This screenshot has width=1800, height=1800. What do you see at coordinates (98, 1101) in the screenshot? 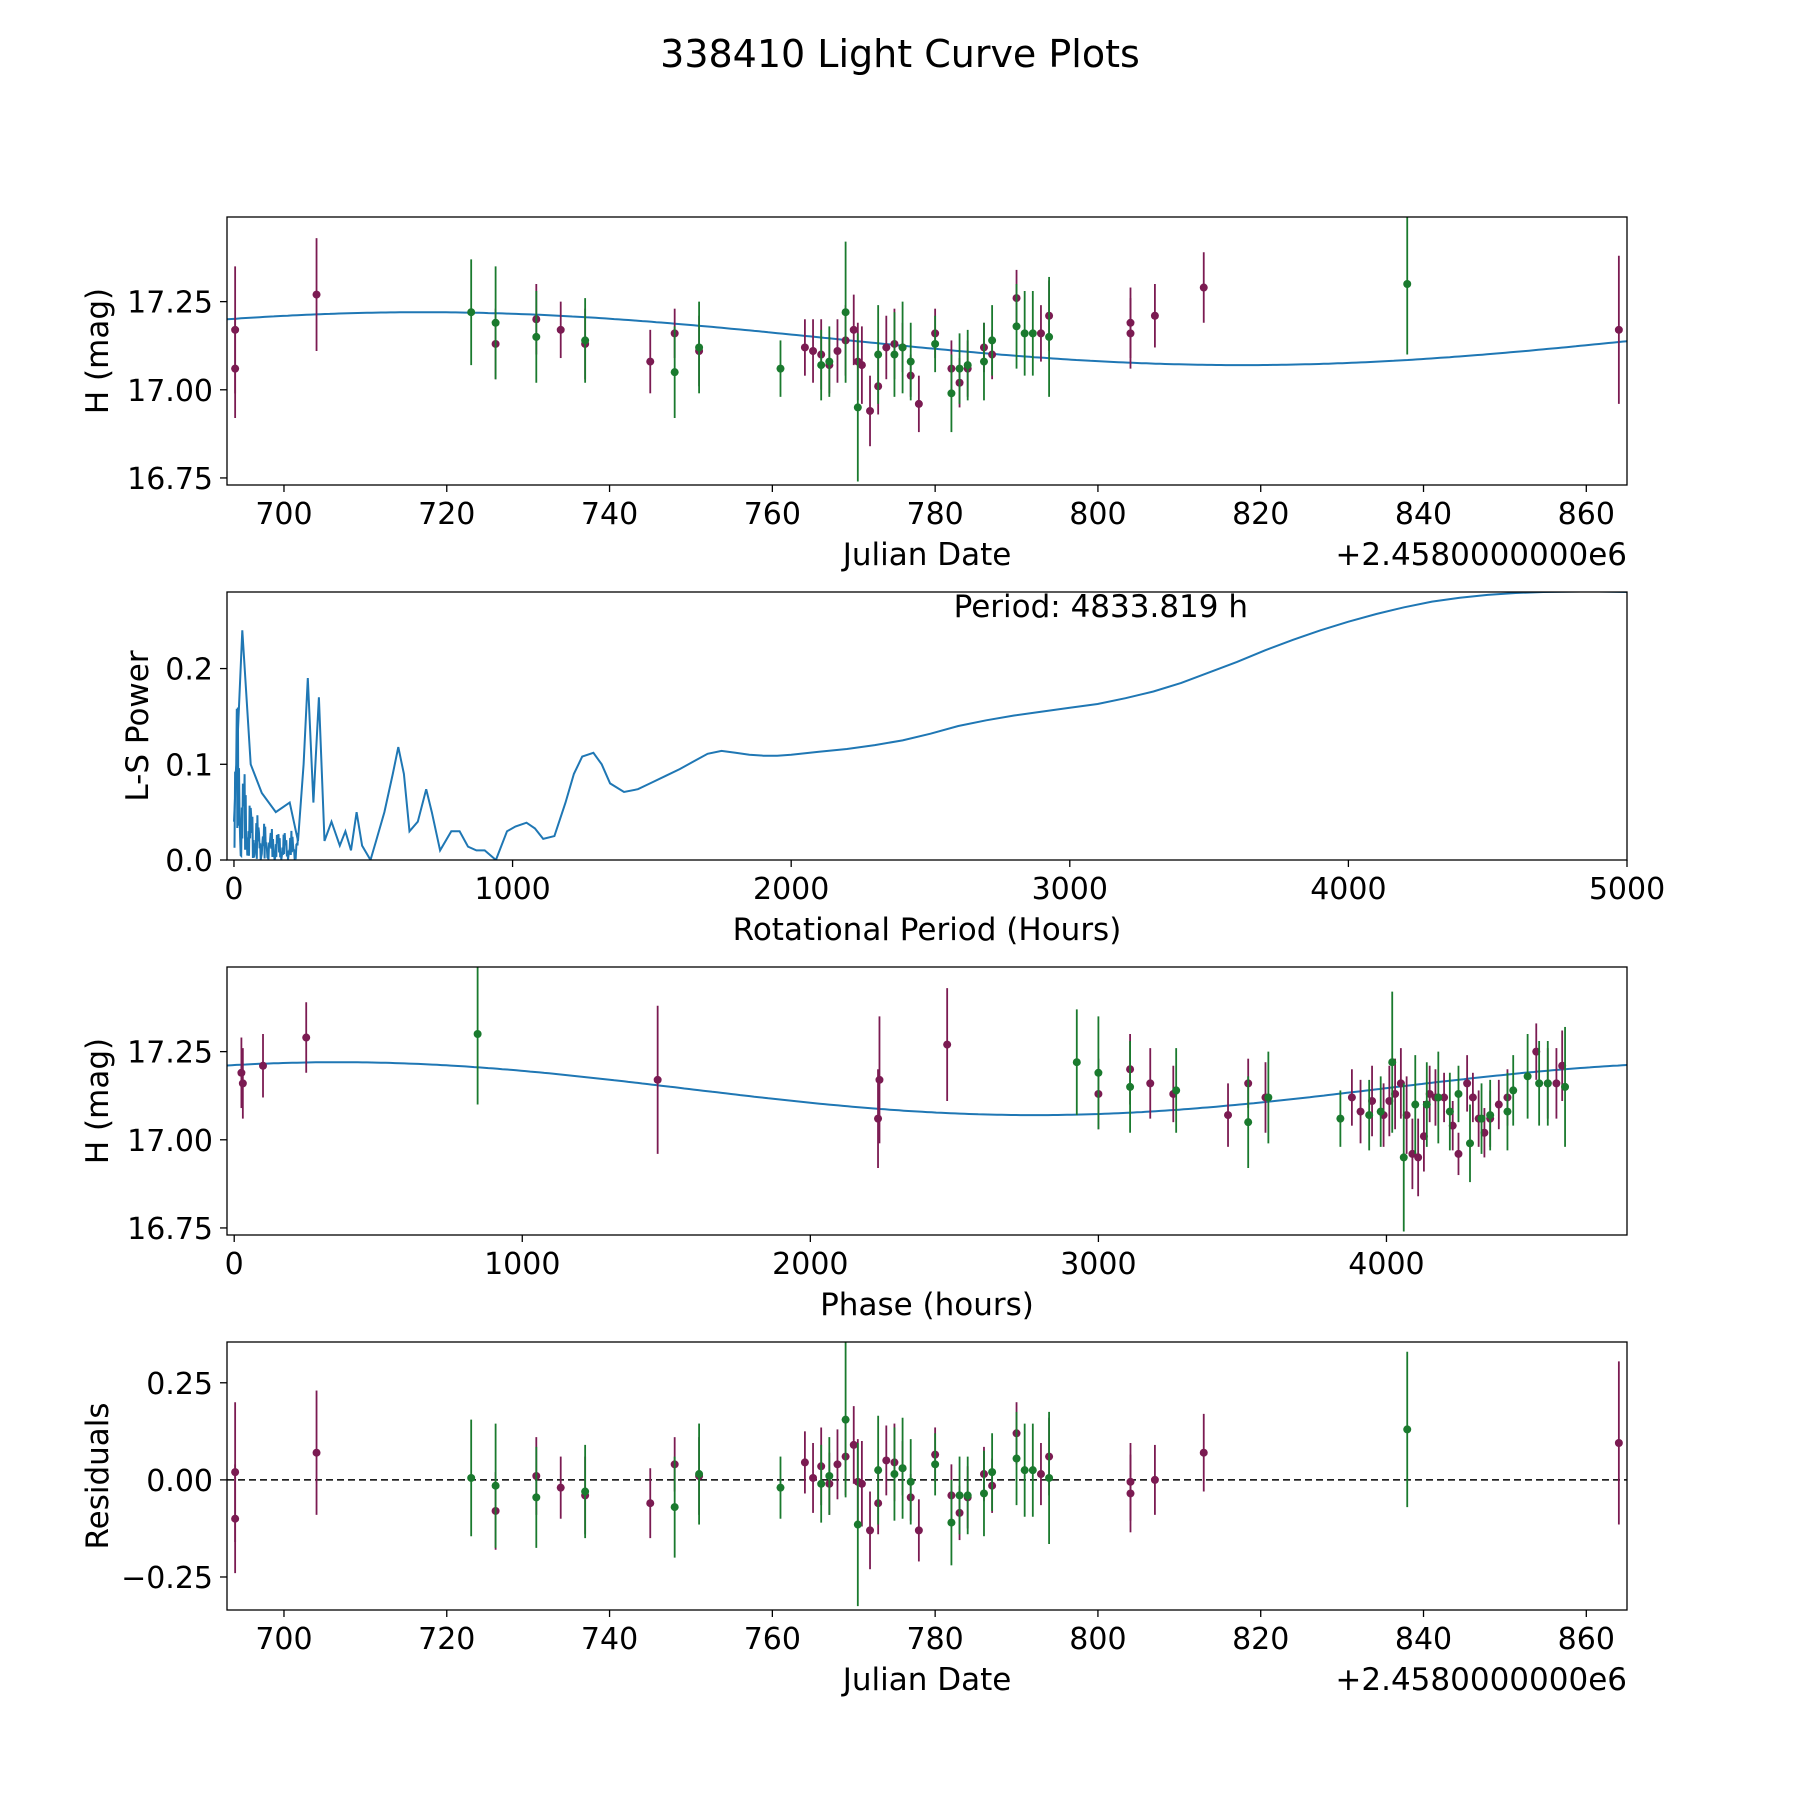
I see `y-axis-label: H (mag)` at bounding box center [98, 1101].